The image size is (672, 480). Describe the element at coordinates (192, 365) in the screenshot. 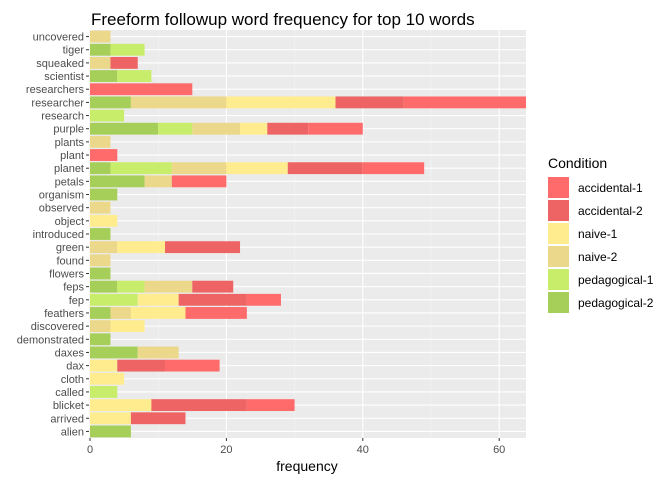

I see `bar-accidental-1-dax` at that location.